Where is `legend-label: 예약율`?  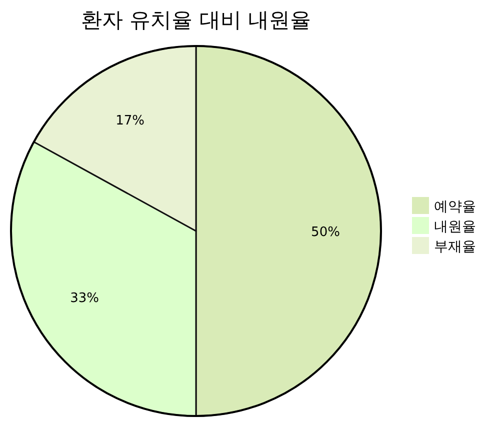
legend-label: 예약율 is located at coordinates (455, 207).